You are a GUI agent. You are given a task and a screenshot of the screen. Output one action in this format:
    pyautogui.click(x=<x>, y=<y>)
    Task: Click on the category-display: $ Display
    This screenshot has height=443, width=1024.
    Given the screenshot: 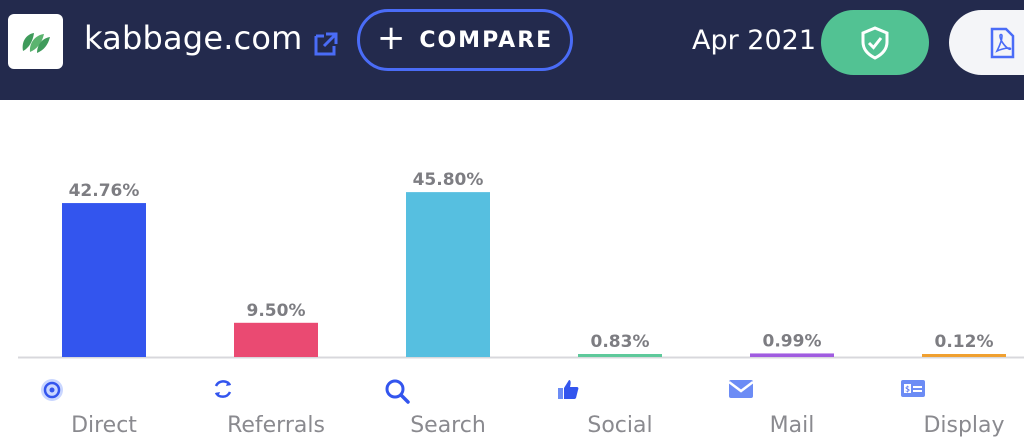 What is the action you would take?
    pyautogui.click(x=961, y=407)
    